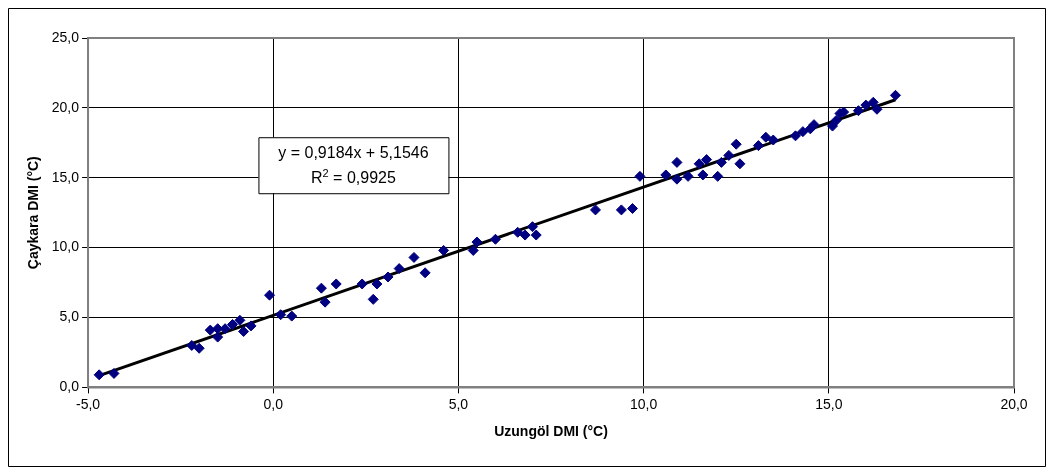 The width and height of the screenshot is (1054, 475). I want to click on x-axis-title: Uzungöl DMI (°C), so click(551, 431).